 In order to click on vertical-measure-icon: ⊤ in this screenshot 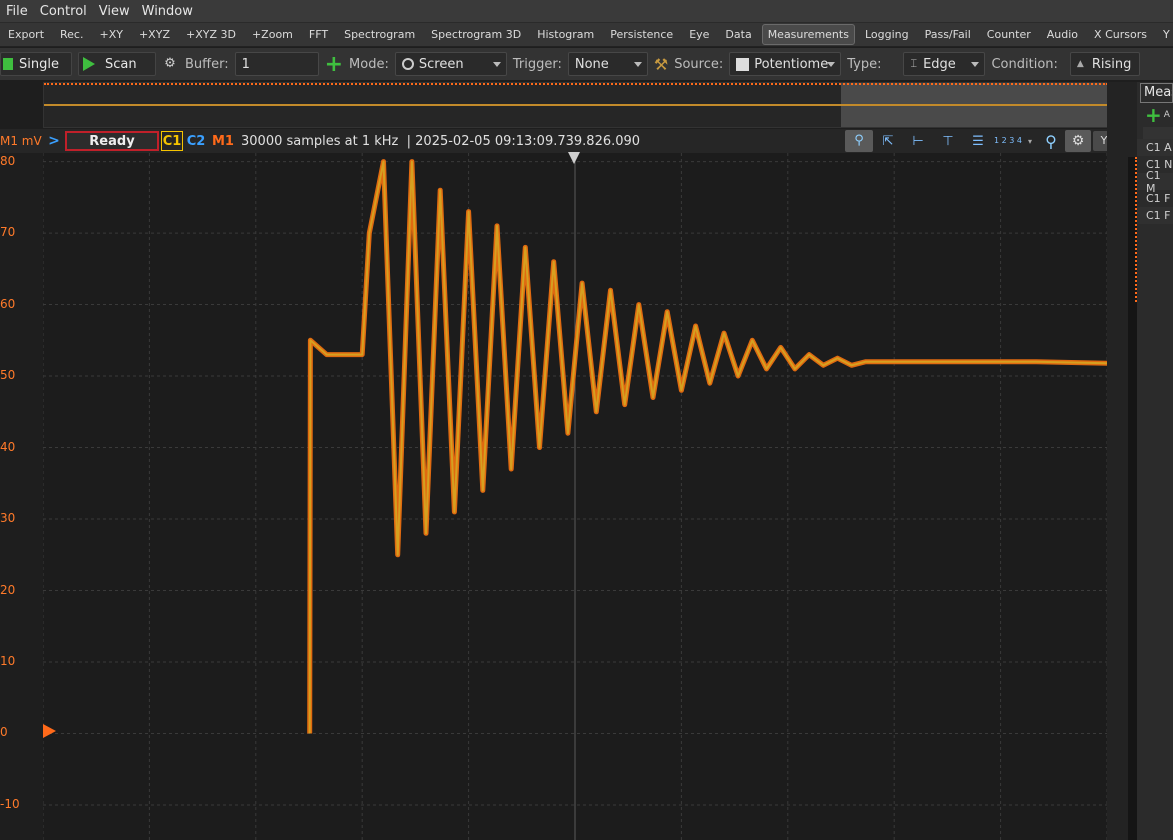, I will do `click(948, 141)`.